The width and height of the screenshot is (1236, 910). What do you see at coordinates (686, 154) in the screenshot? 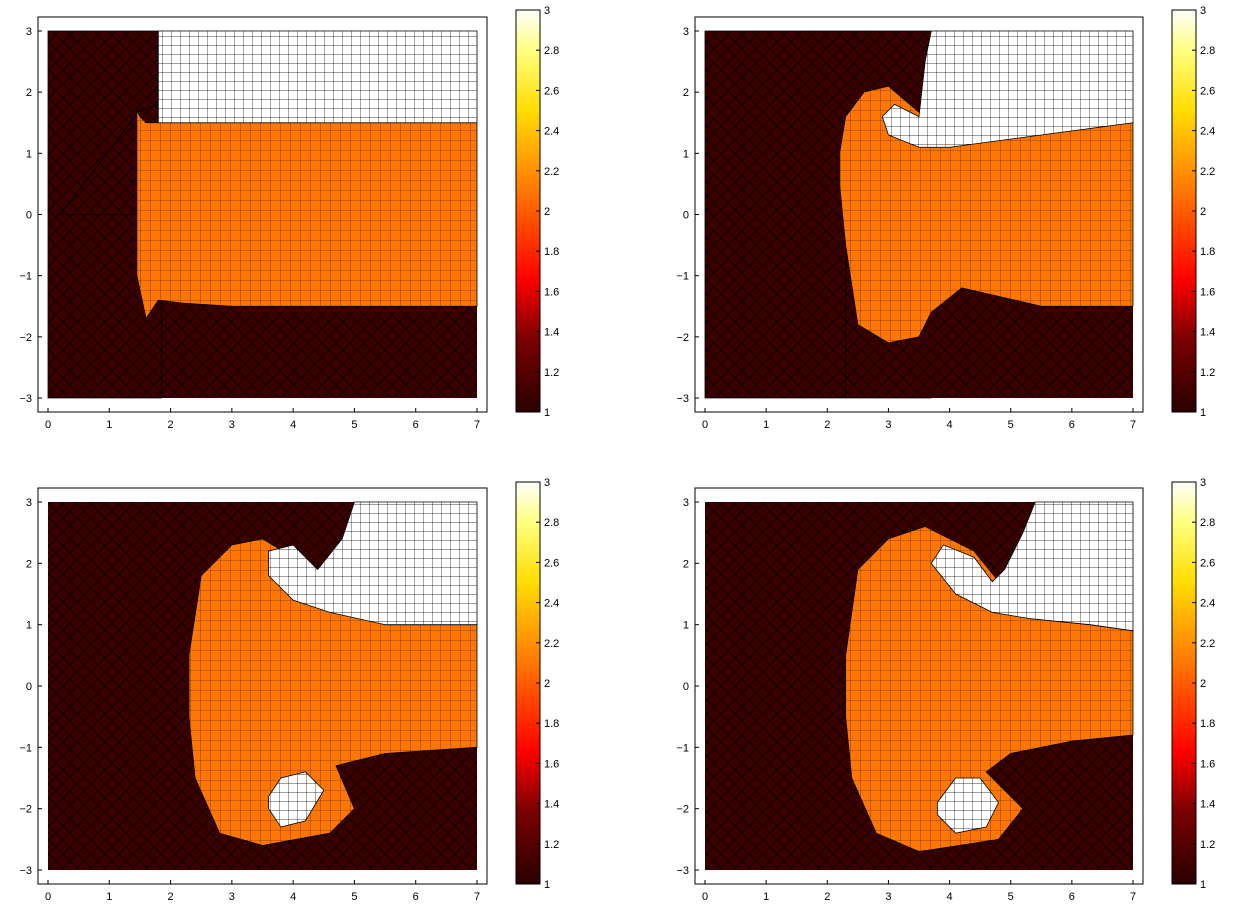
I see `y-tick-label: 1` at bounding box center [686, 154].